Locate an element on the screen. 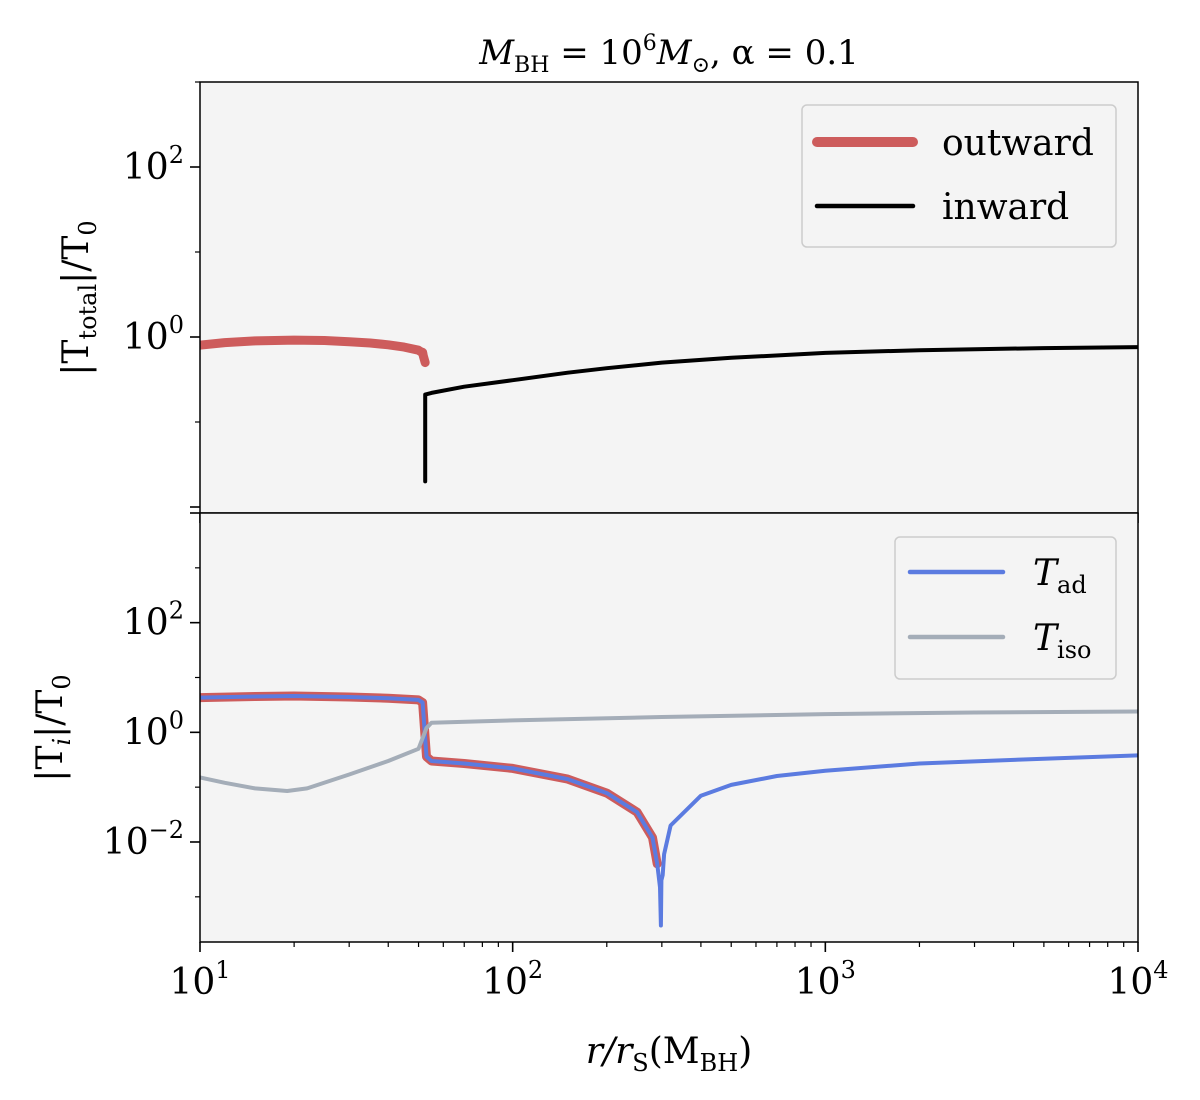  chart-title: MBH = 106M⊙, α = 0.1 is located at coordinates (668, 54).